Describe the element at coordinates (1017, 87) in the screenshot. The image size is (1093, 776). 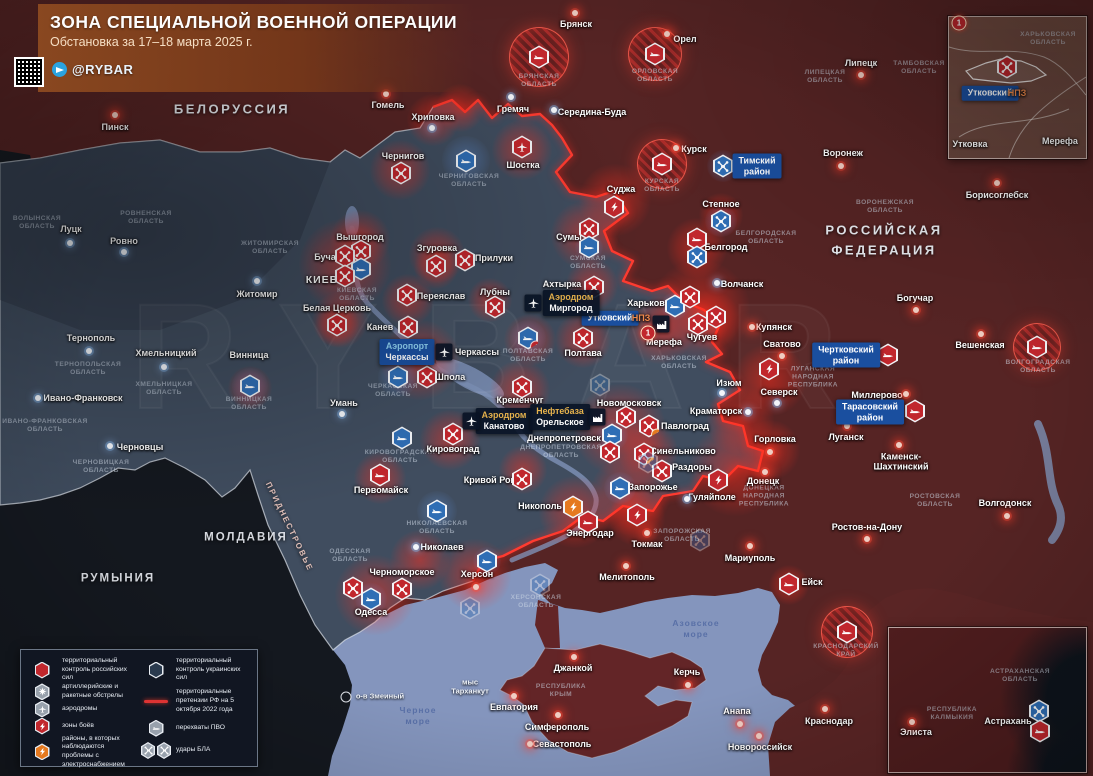
I see `inset-kharkiv-refinery` at that location.